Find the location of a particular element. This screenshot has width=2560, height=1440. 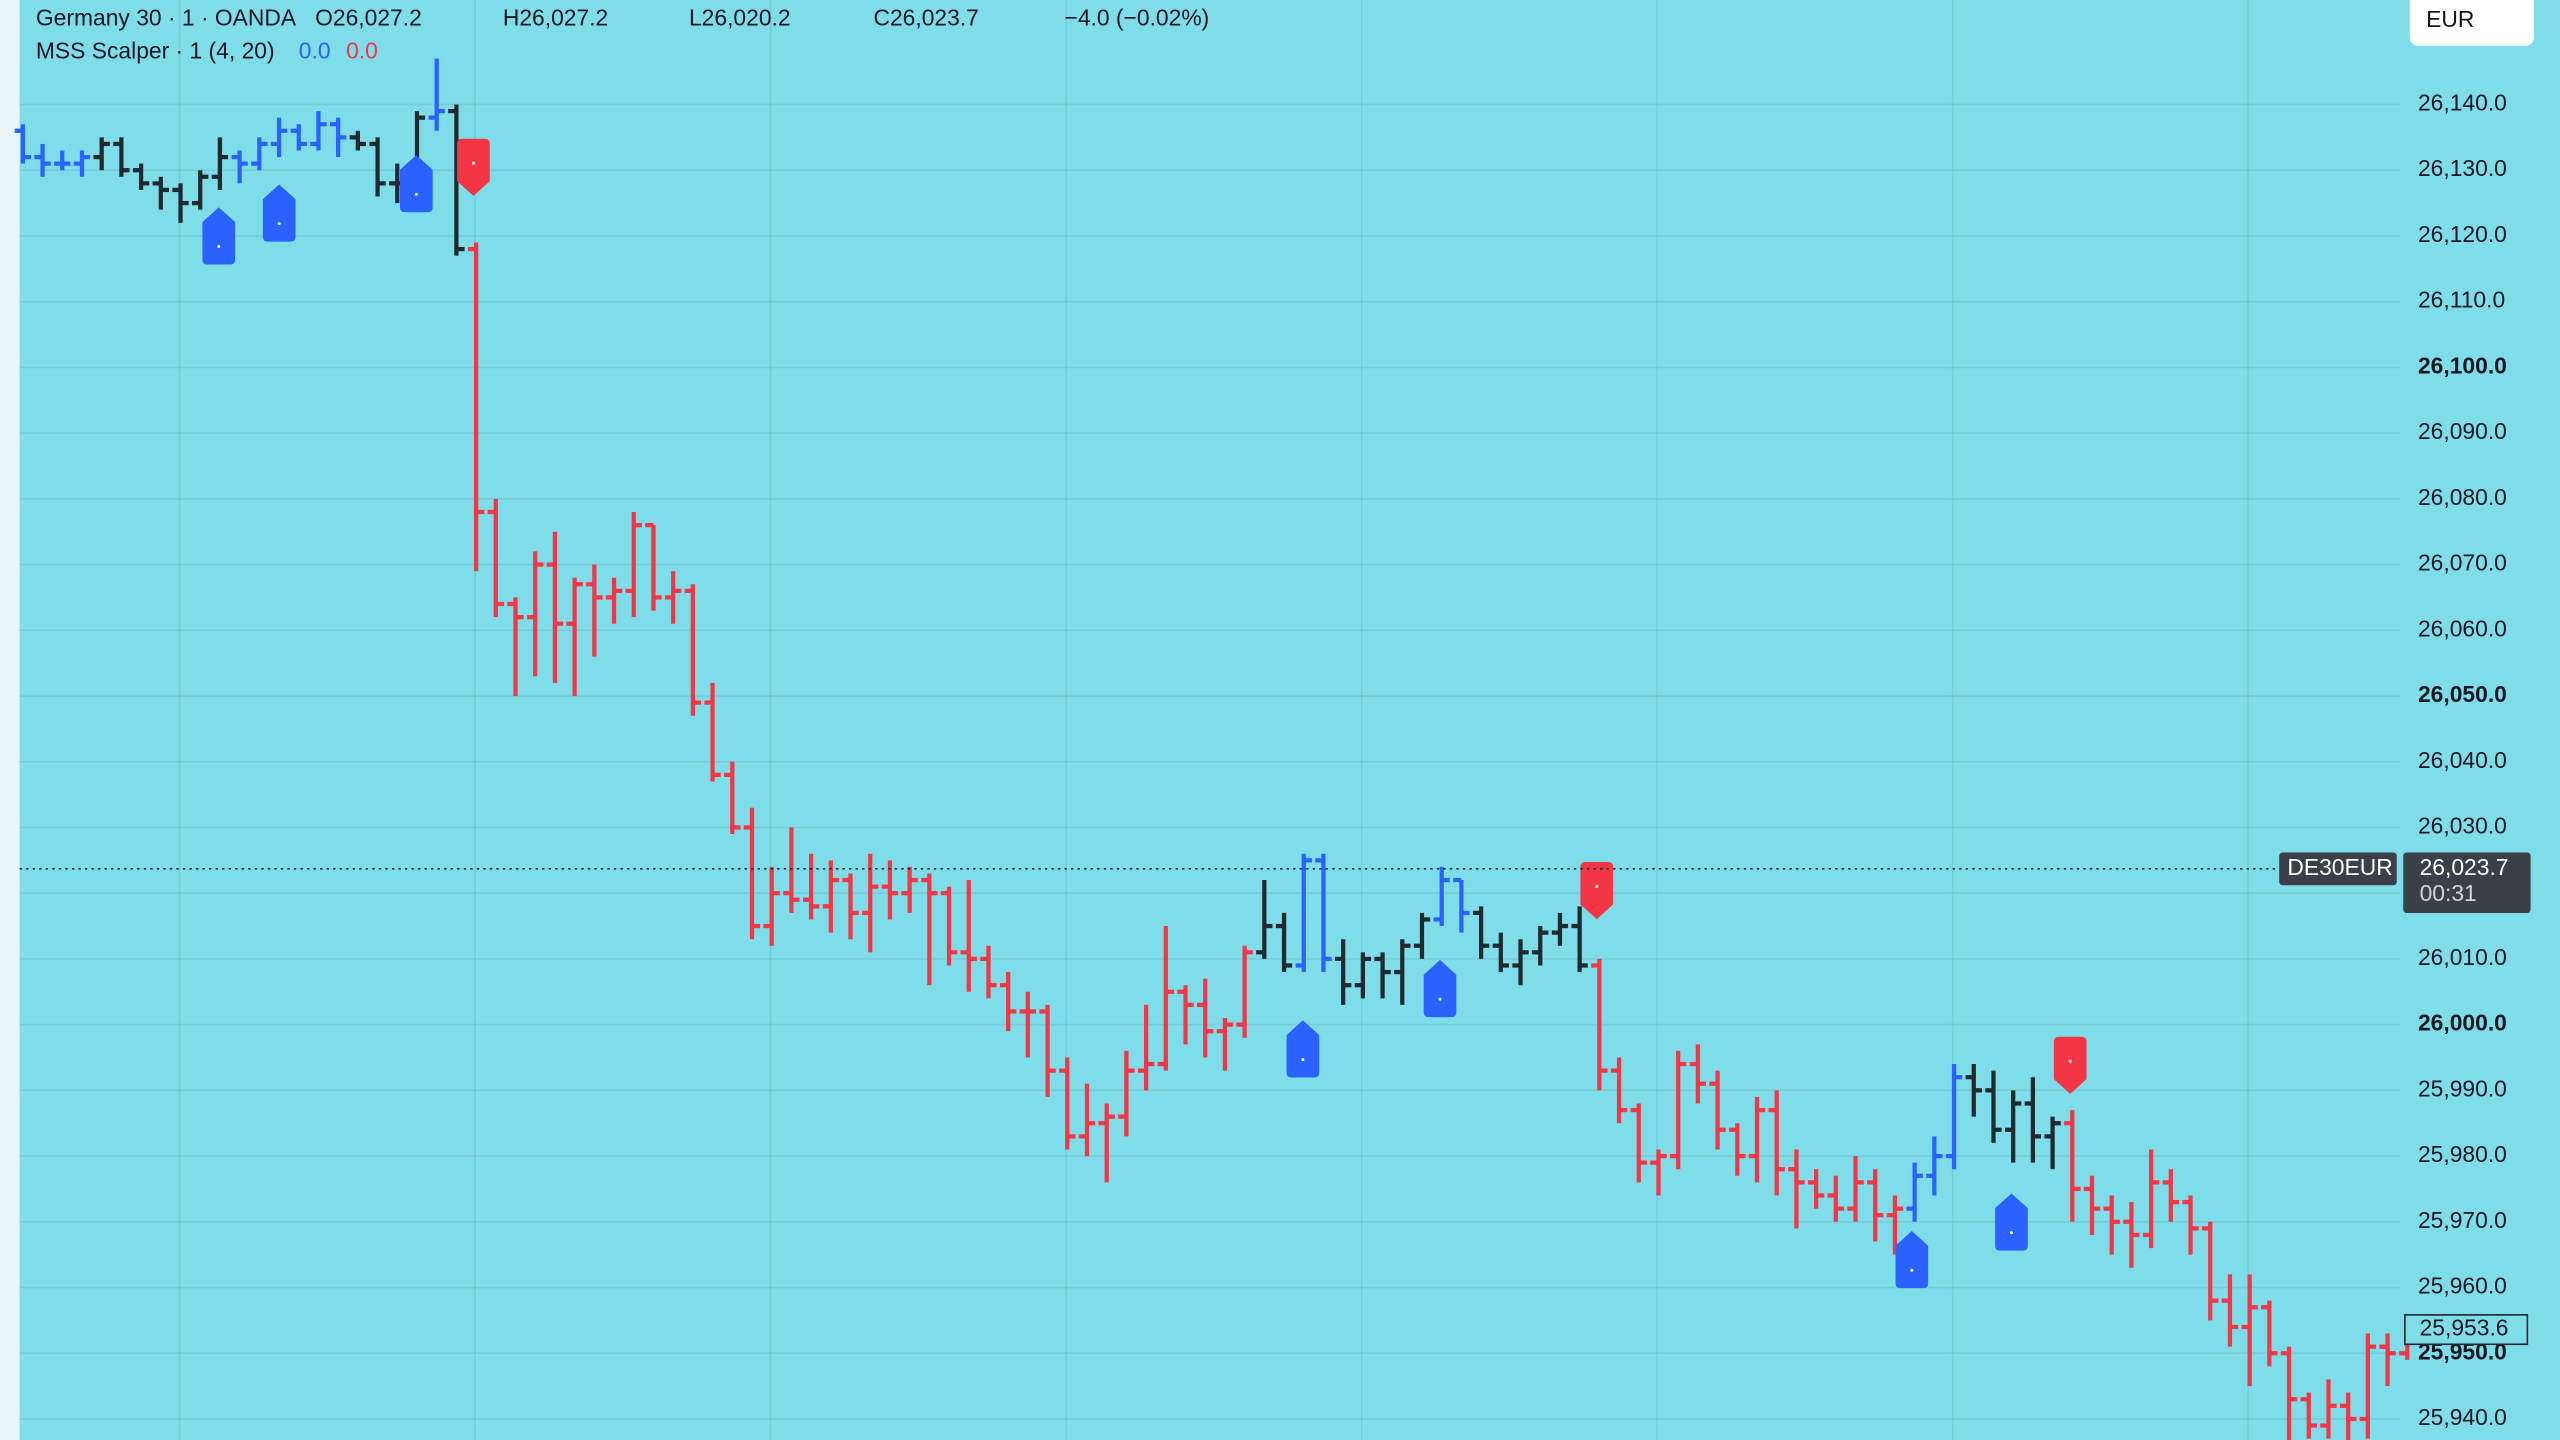

y-tick-label: 26,030.0 is located at coordinates (2462, 825).